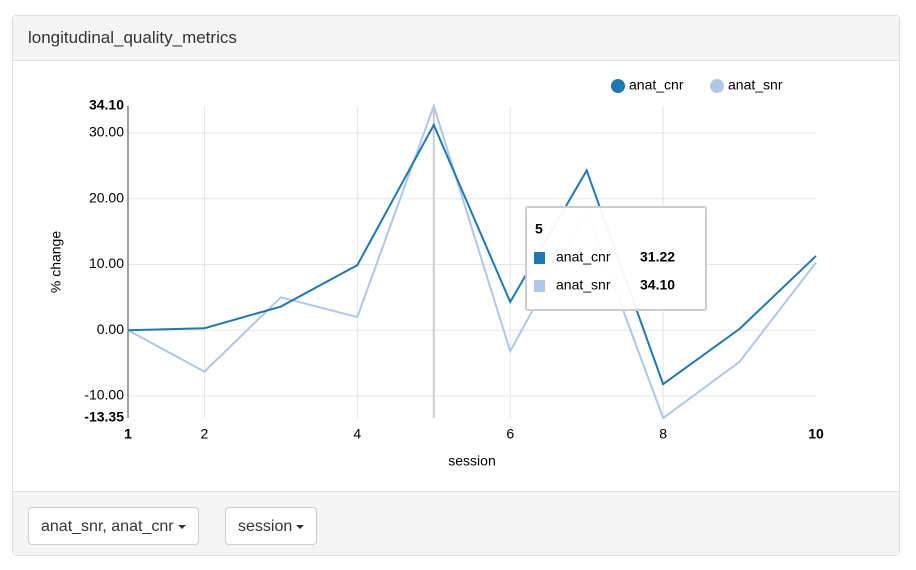 This screenshot has width=916, height=570. What do you see at coordinates (657, 285) in the screenshot?
I see `tooltip-value: 34.10` at bounding box center [657, 285].